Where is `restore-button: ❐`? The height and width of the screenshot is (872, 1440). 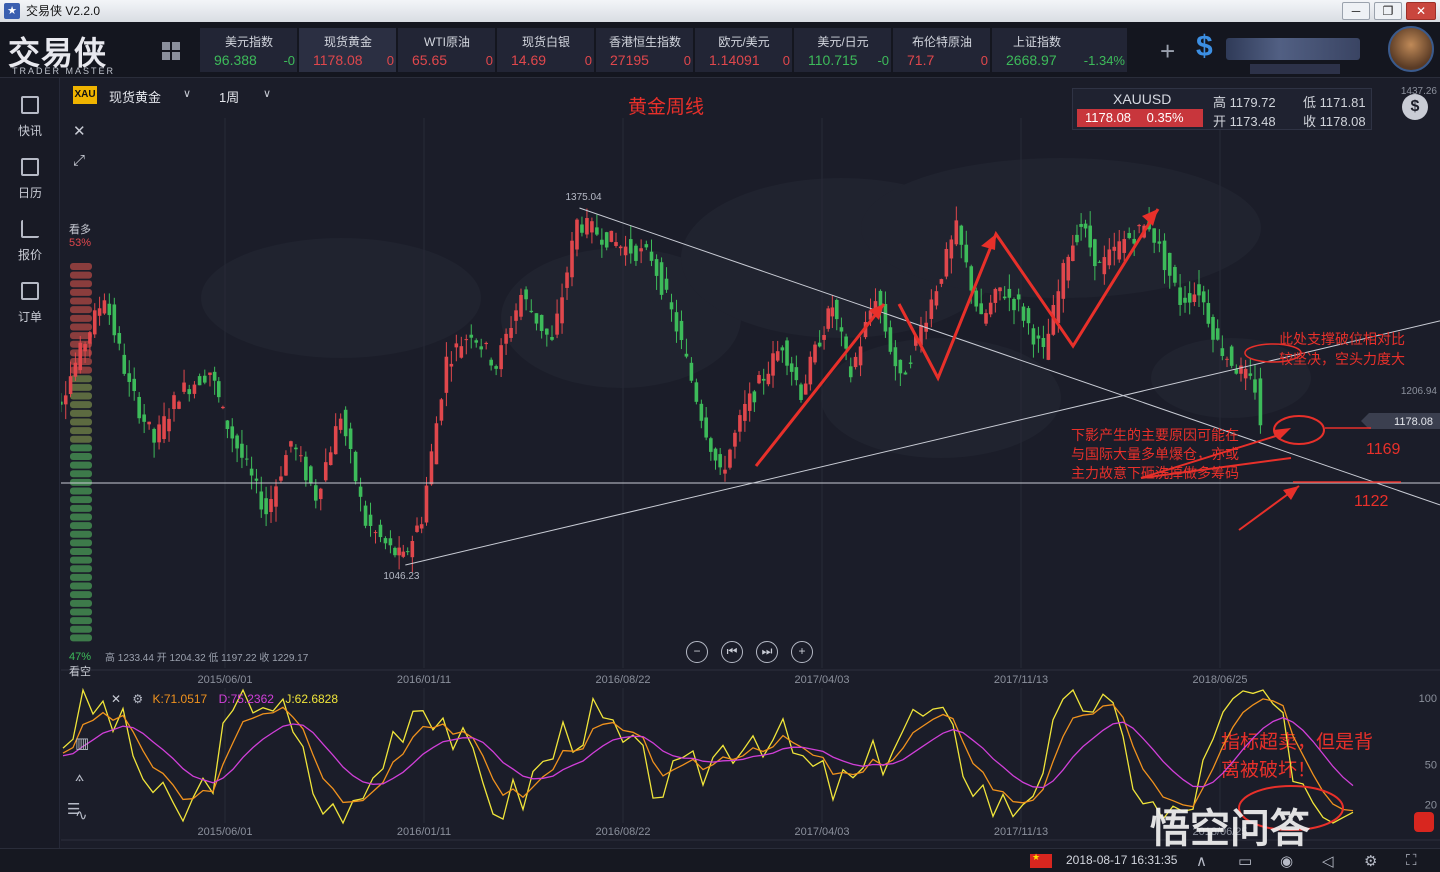
restore-button: ❐ is located at coordinates (1388, 11).